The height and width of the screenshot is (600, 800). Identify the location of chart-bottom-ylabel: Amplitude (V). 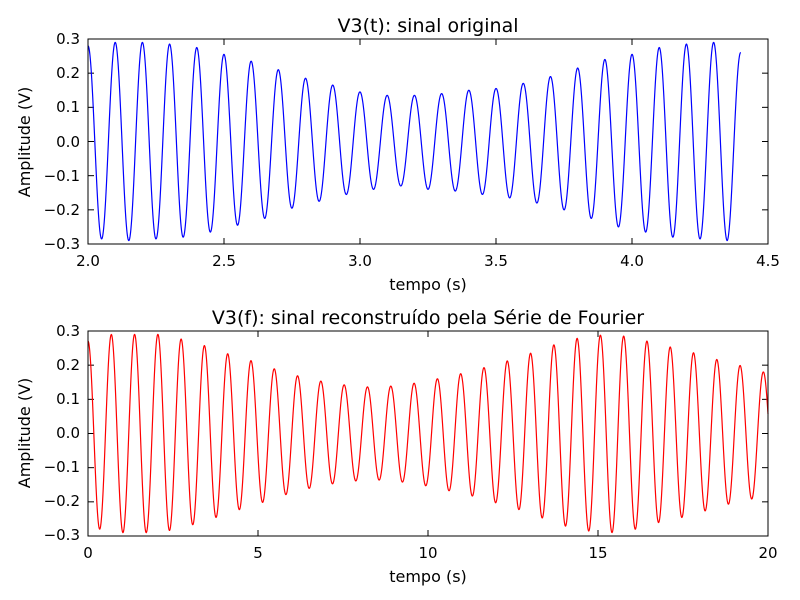
(24, 433).